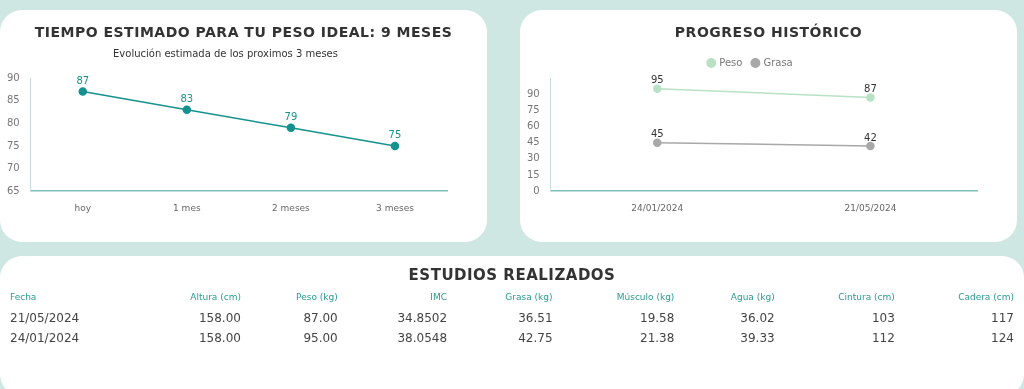 This screenshot has width=1024, height=389. I want to click on text: Cintura (cm), so click(866, 297).